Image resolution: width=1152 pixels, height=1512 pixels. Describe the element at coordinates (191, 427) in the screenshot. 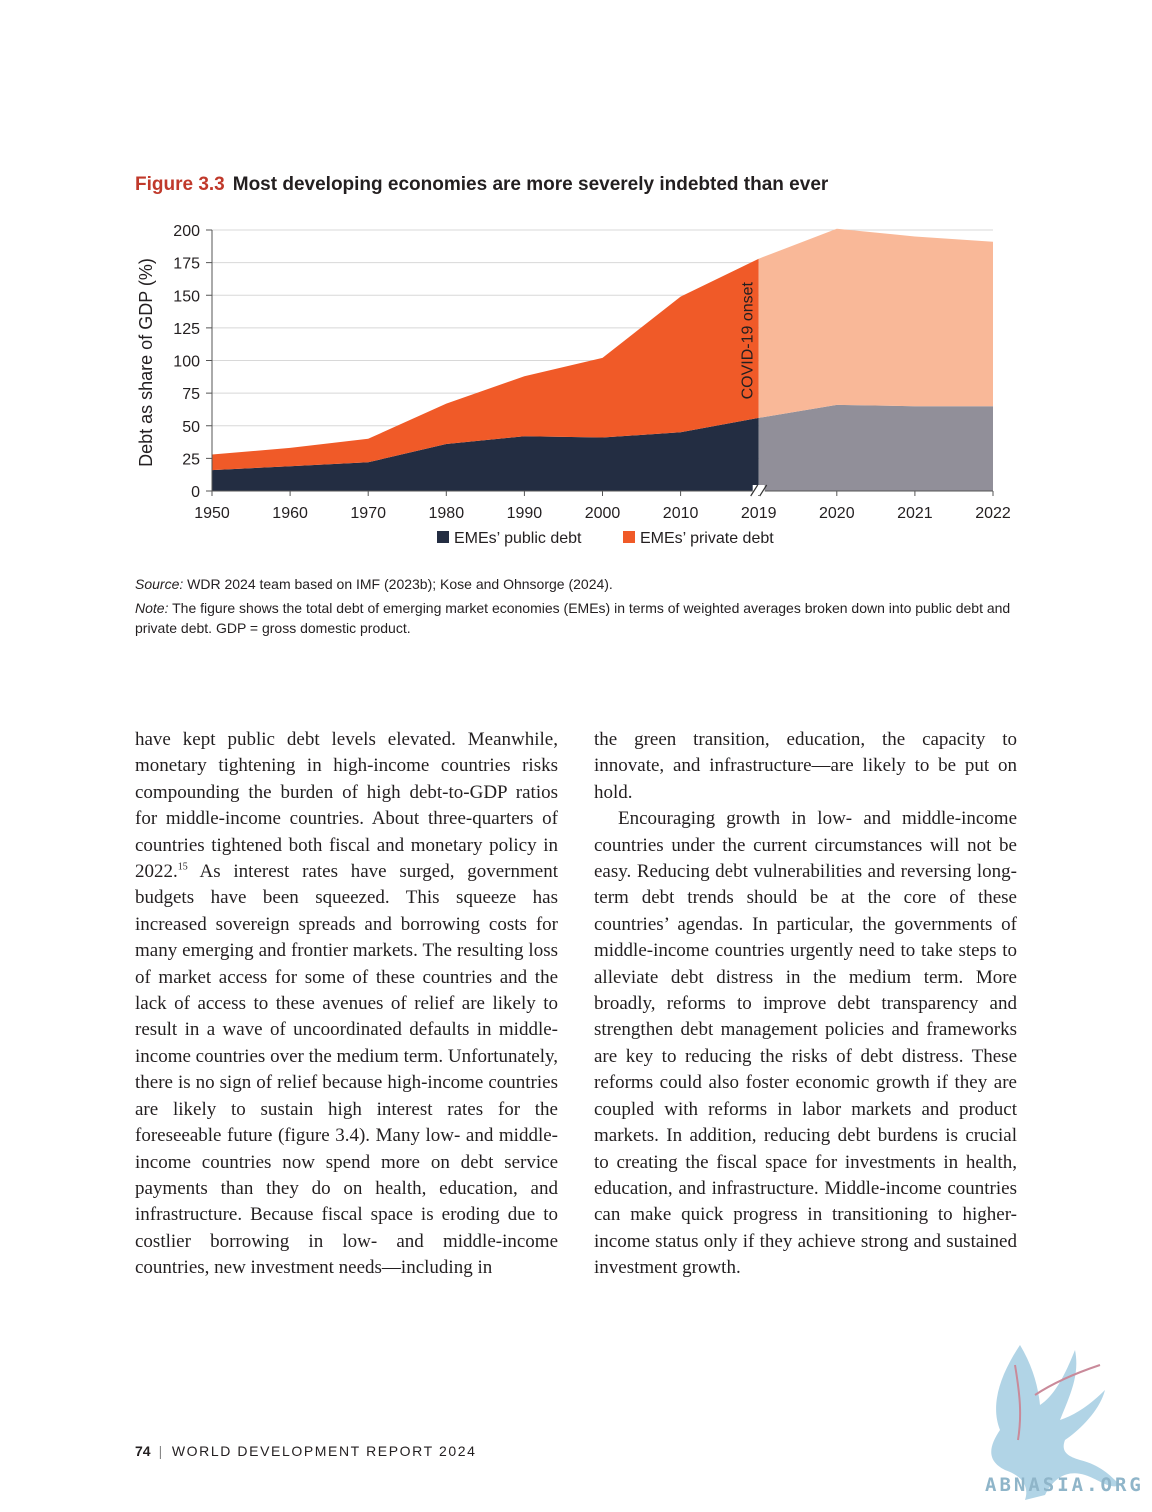

I see `y-tick-label: 50` at that location.